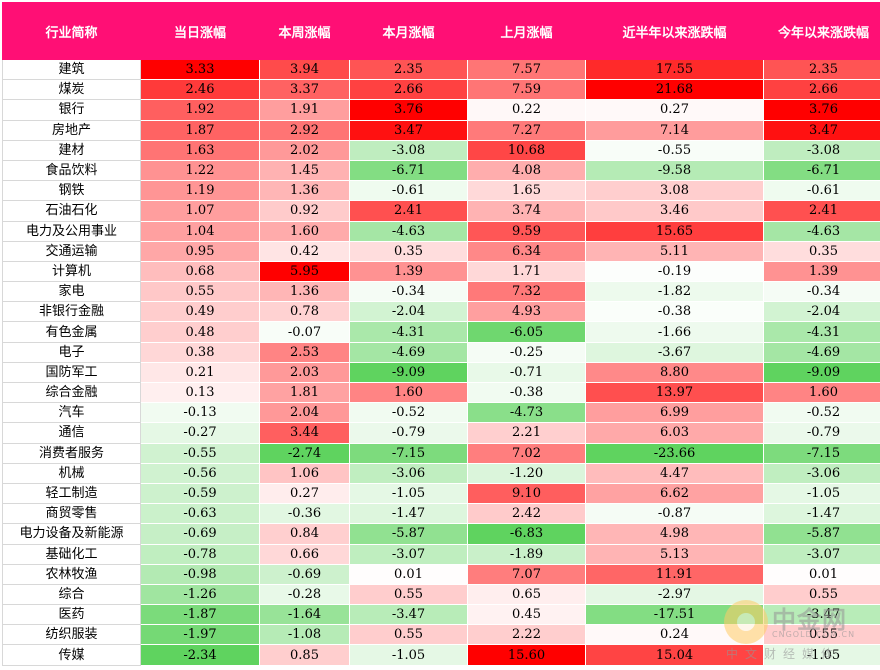 Image resolution: width=880 pixels, height=670 pixels. What do you see at coordinates (441, 352) in the screenshot?
I see `table-row: 电子 0.38 2.53 -4.69 -0.25 -3.67 -4.69` at bounding box center [441, 352].